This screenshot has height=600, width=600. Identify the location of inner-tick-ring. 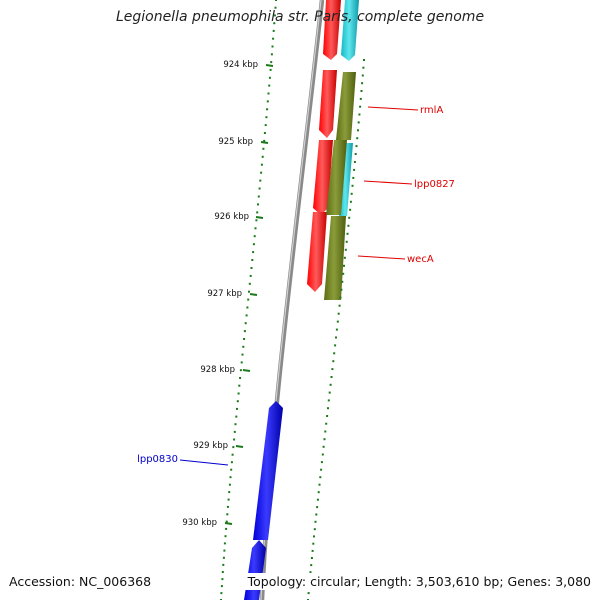
(248, 300).